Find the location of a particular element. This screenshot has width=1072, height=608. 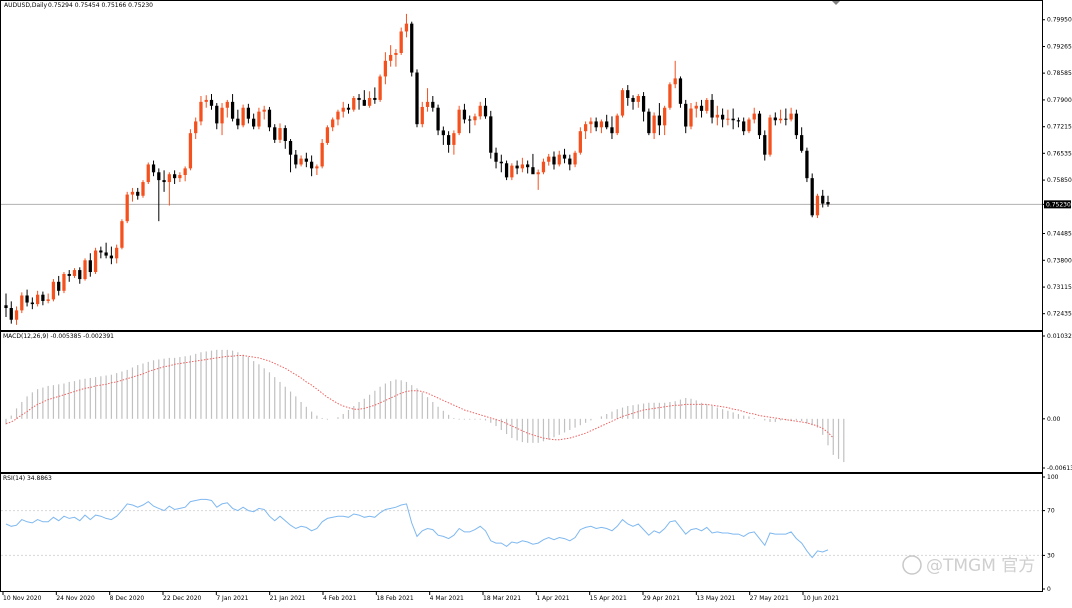

date-tick-label: 18 Feb 2021 is located at coordinates (395, 598).